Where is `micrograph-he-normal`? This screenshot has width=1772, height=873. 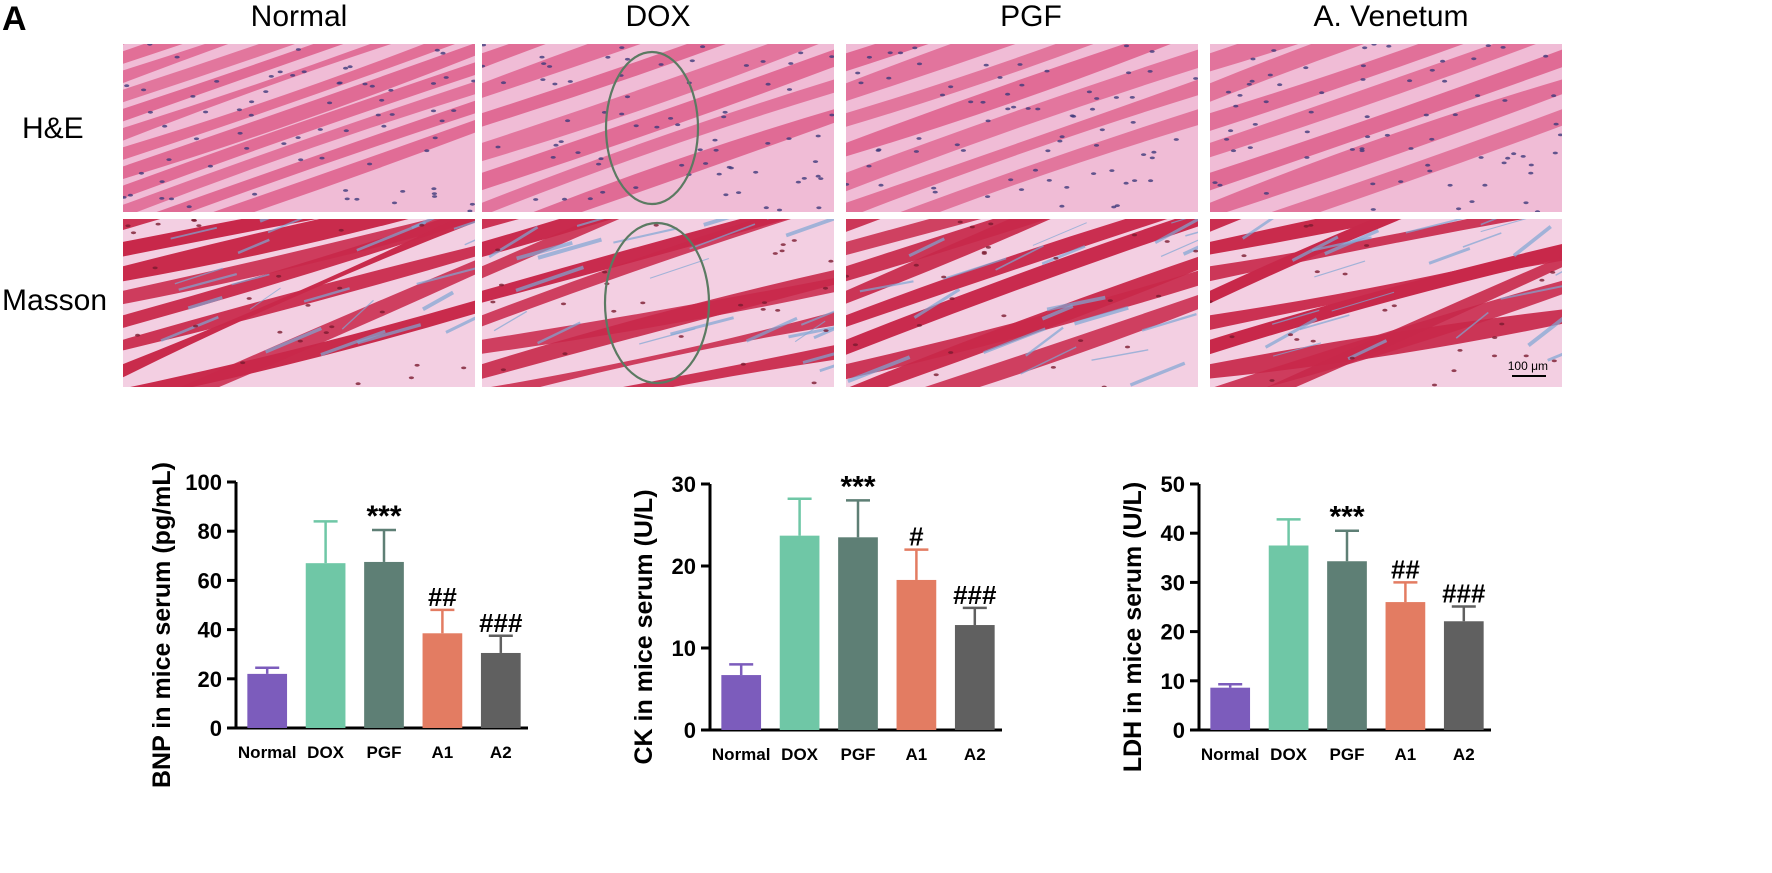
micrograph-he-normal is located at coordinates (299, 128).